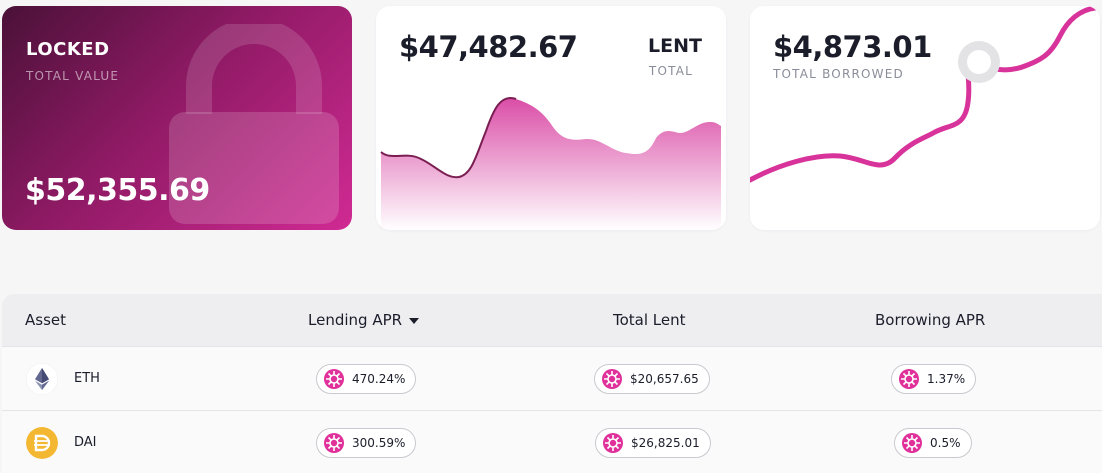  I want to click on borrowing-apr-value: 0.5%, so click(945, 443).